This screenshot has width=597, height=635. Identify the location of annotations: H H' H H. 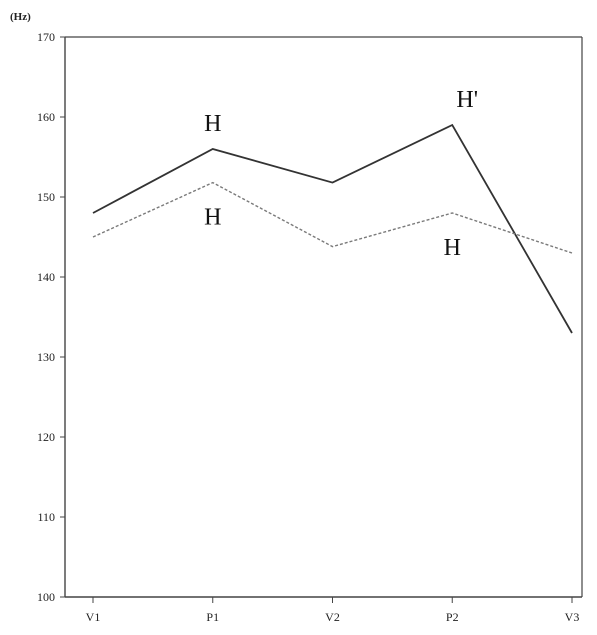
(341, 174).